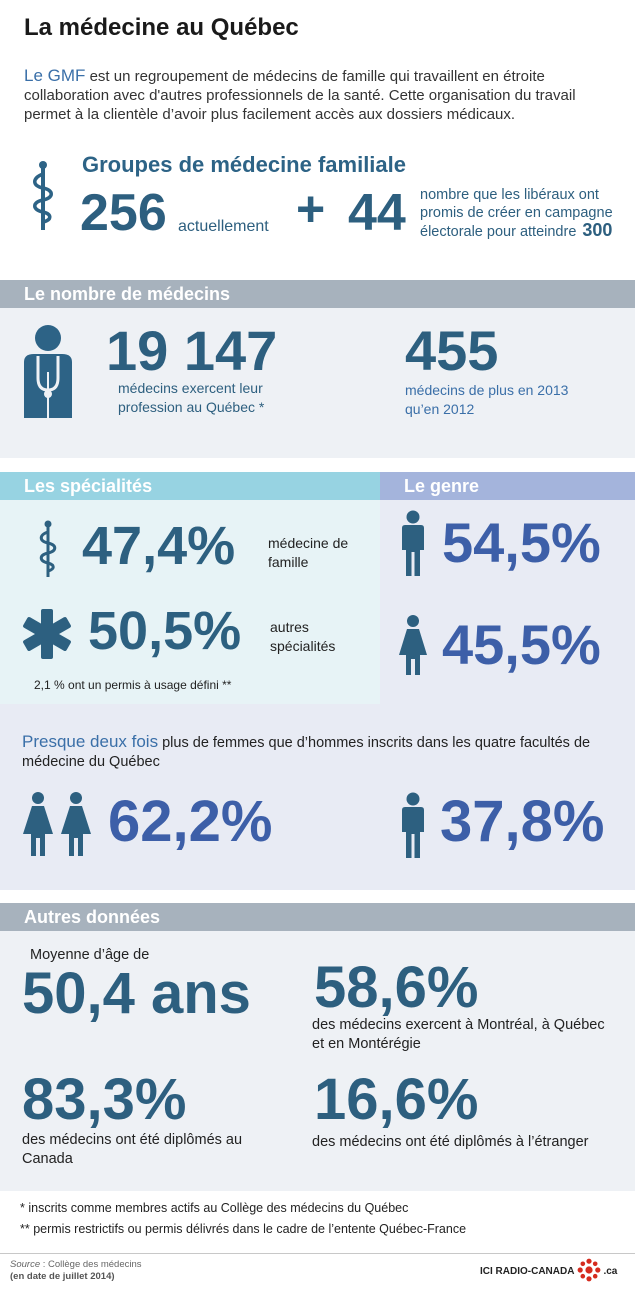 Image resolution: width=635 pixels, height=1291 pixels. What do you see at coordinates (308, 552) in the screenshot?
I see `specialites-famille-label: médecine de famille` at bounding box center [308, 552].